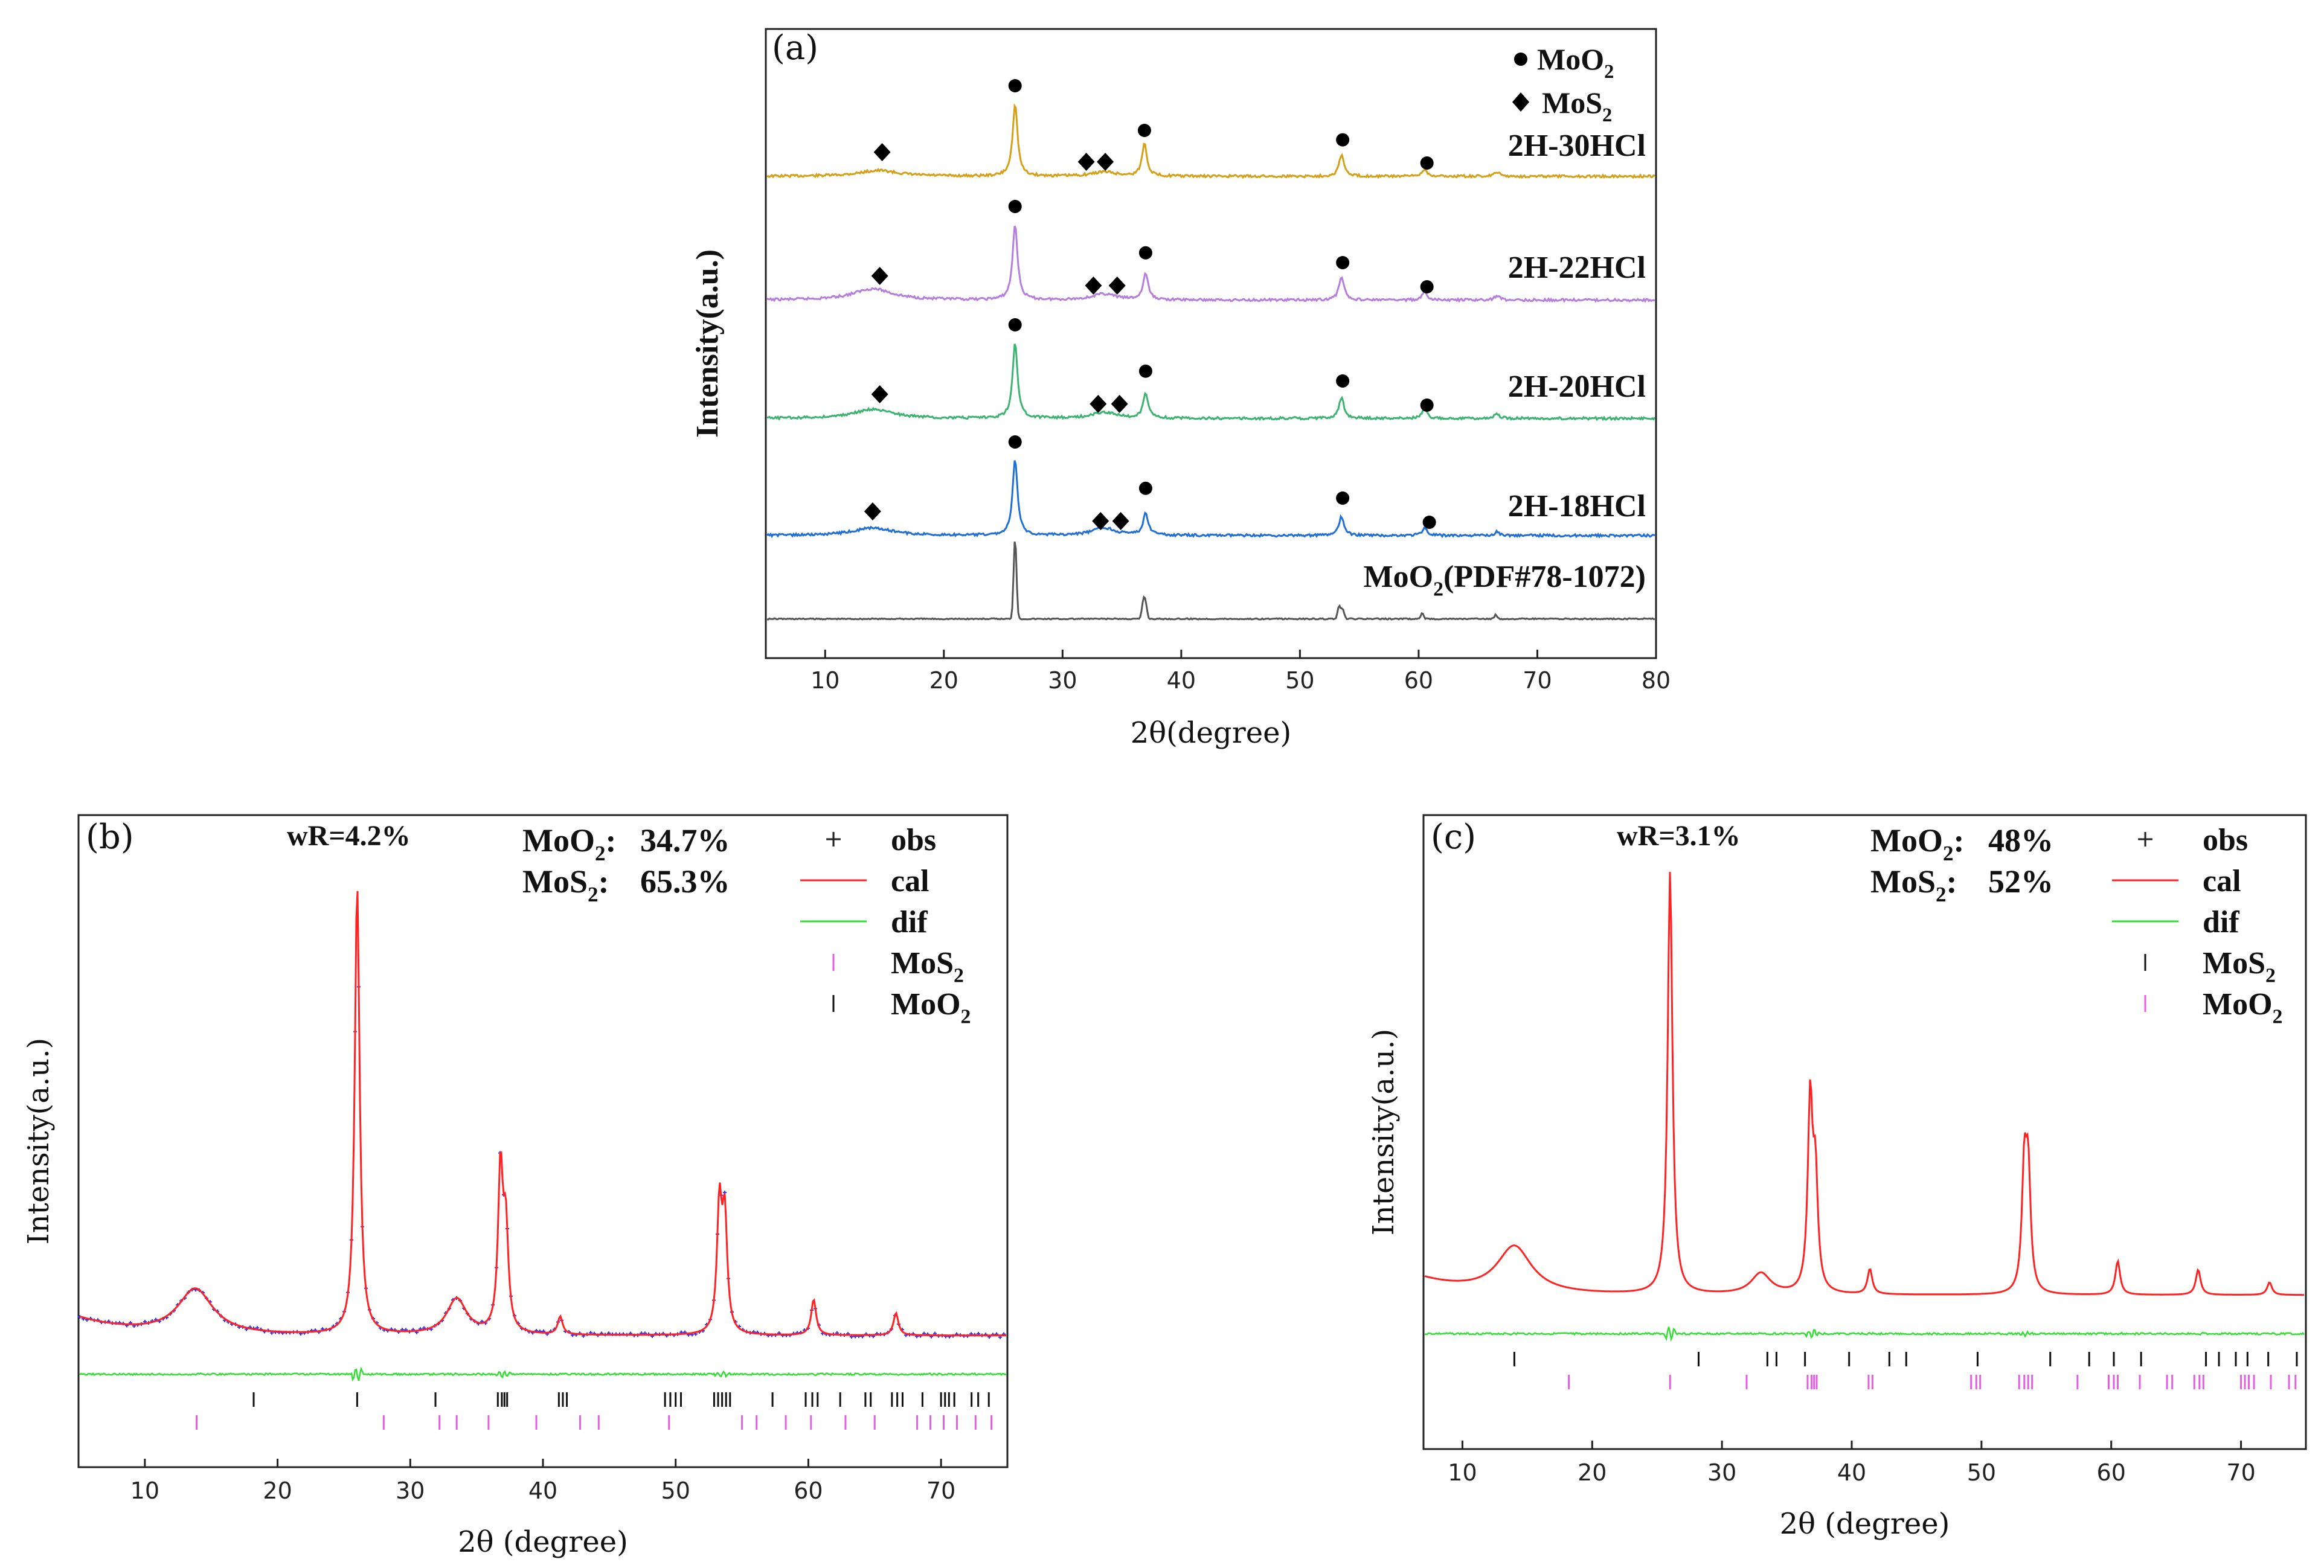 This screenshot has width=2324, height=1568. What do you see at coordinates (1864, 1084) in the screenshot?
I see `panel-c-cal-curve` at bounding box center [1864, 1084].